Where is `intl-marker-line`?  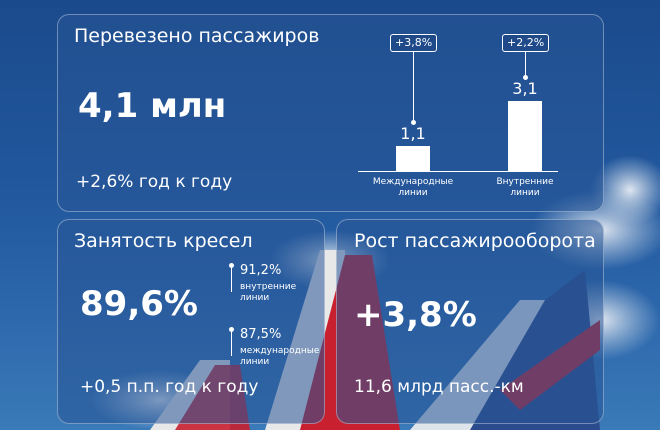
intl-marker-line is located at coordinates (231, 343).